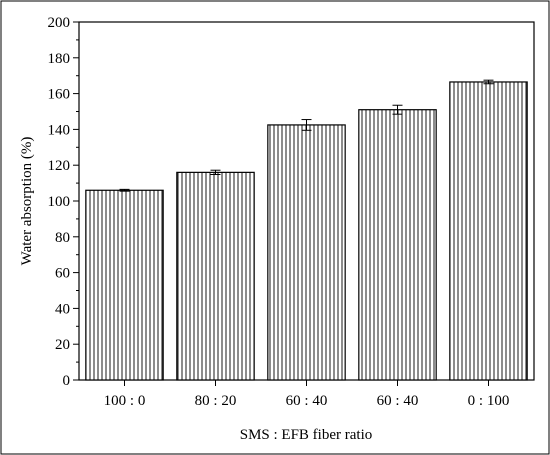 The width and height of the screenshot is (550, 455). Describe the element at coordinates (59, 23) in the screenshot. I see `y-tick-label: 200` at that location.